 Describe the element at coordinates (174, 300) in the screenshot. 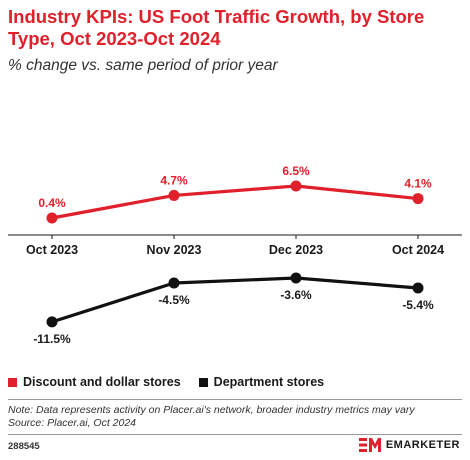

I see `data-label-department: -4.5%` at that location.